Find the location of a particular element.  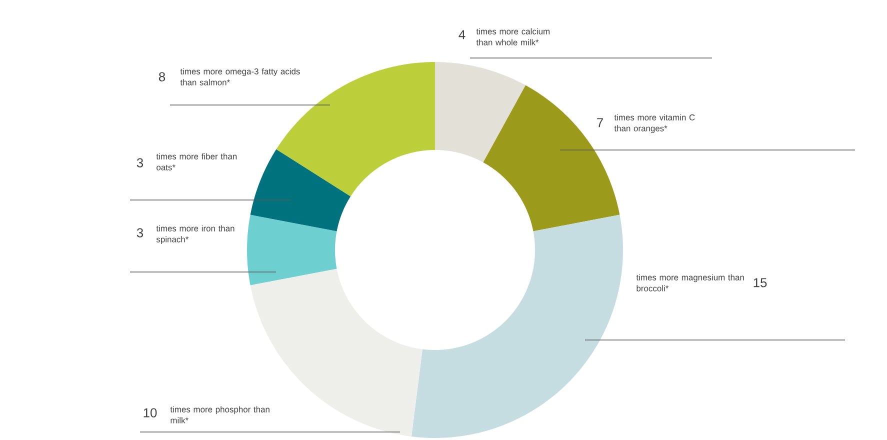

data-label: 7 is located at coordinates (600, 123).